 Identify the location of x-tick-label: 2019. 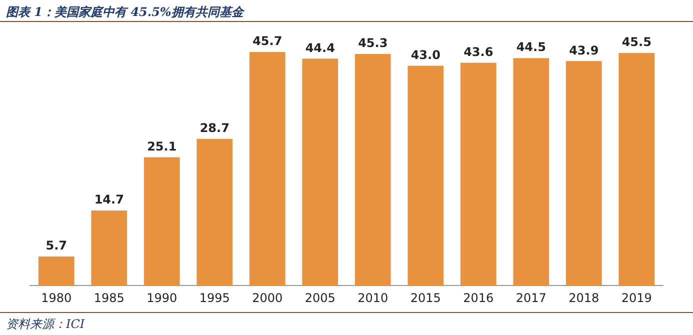
(636, 297).